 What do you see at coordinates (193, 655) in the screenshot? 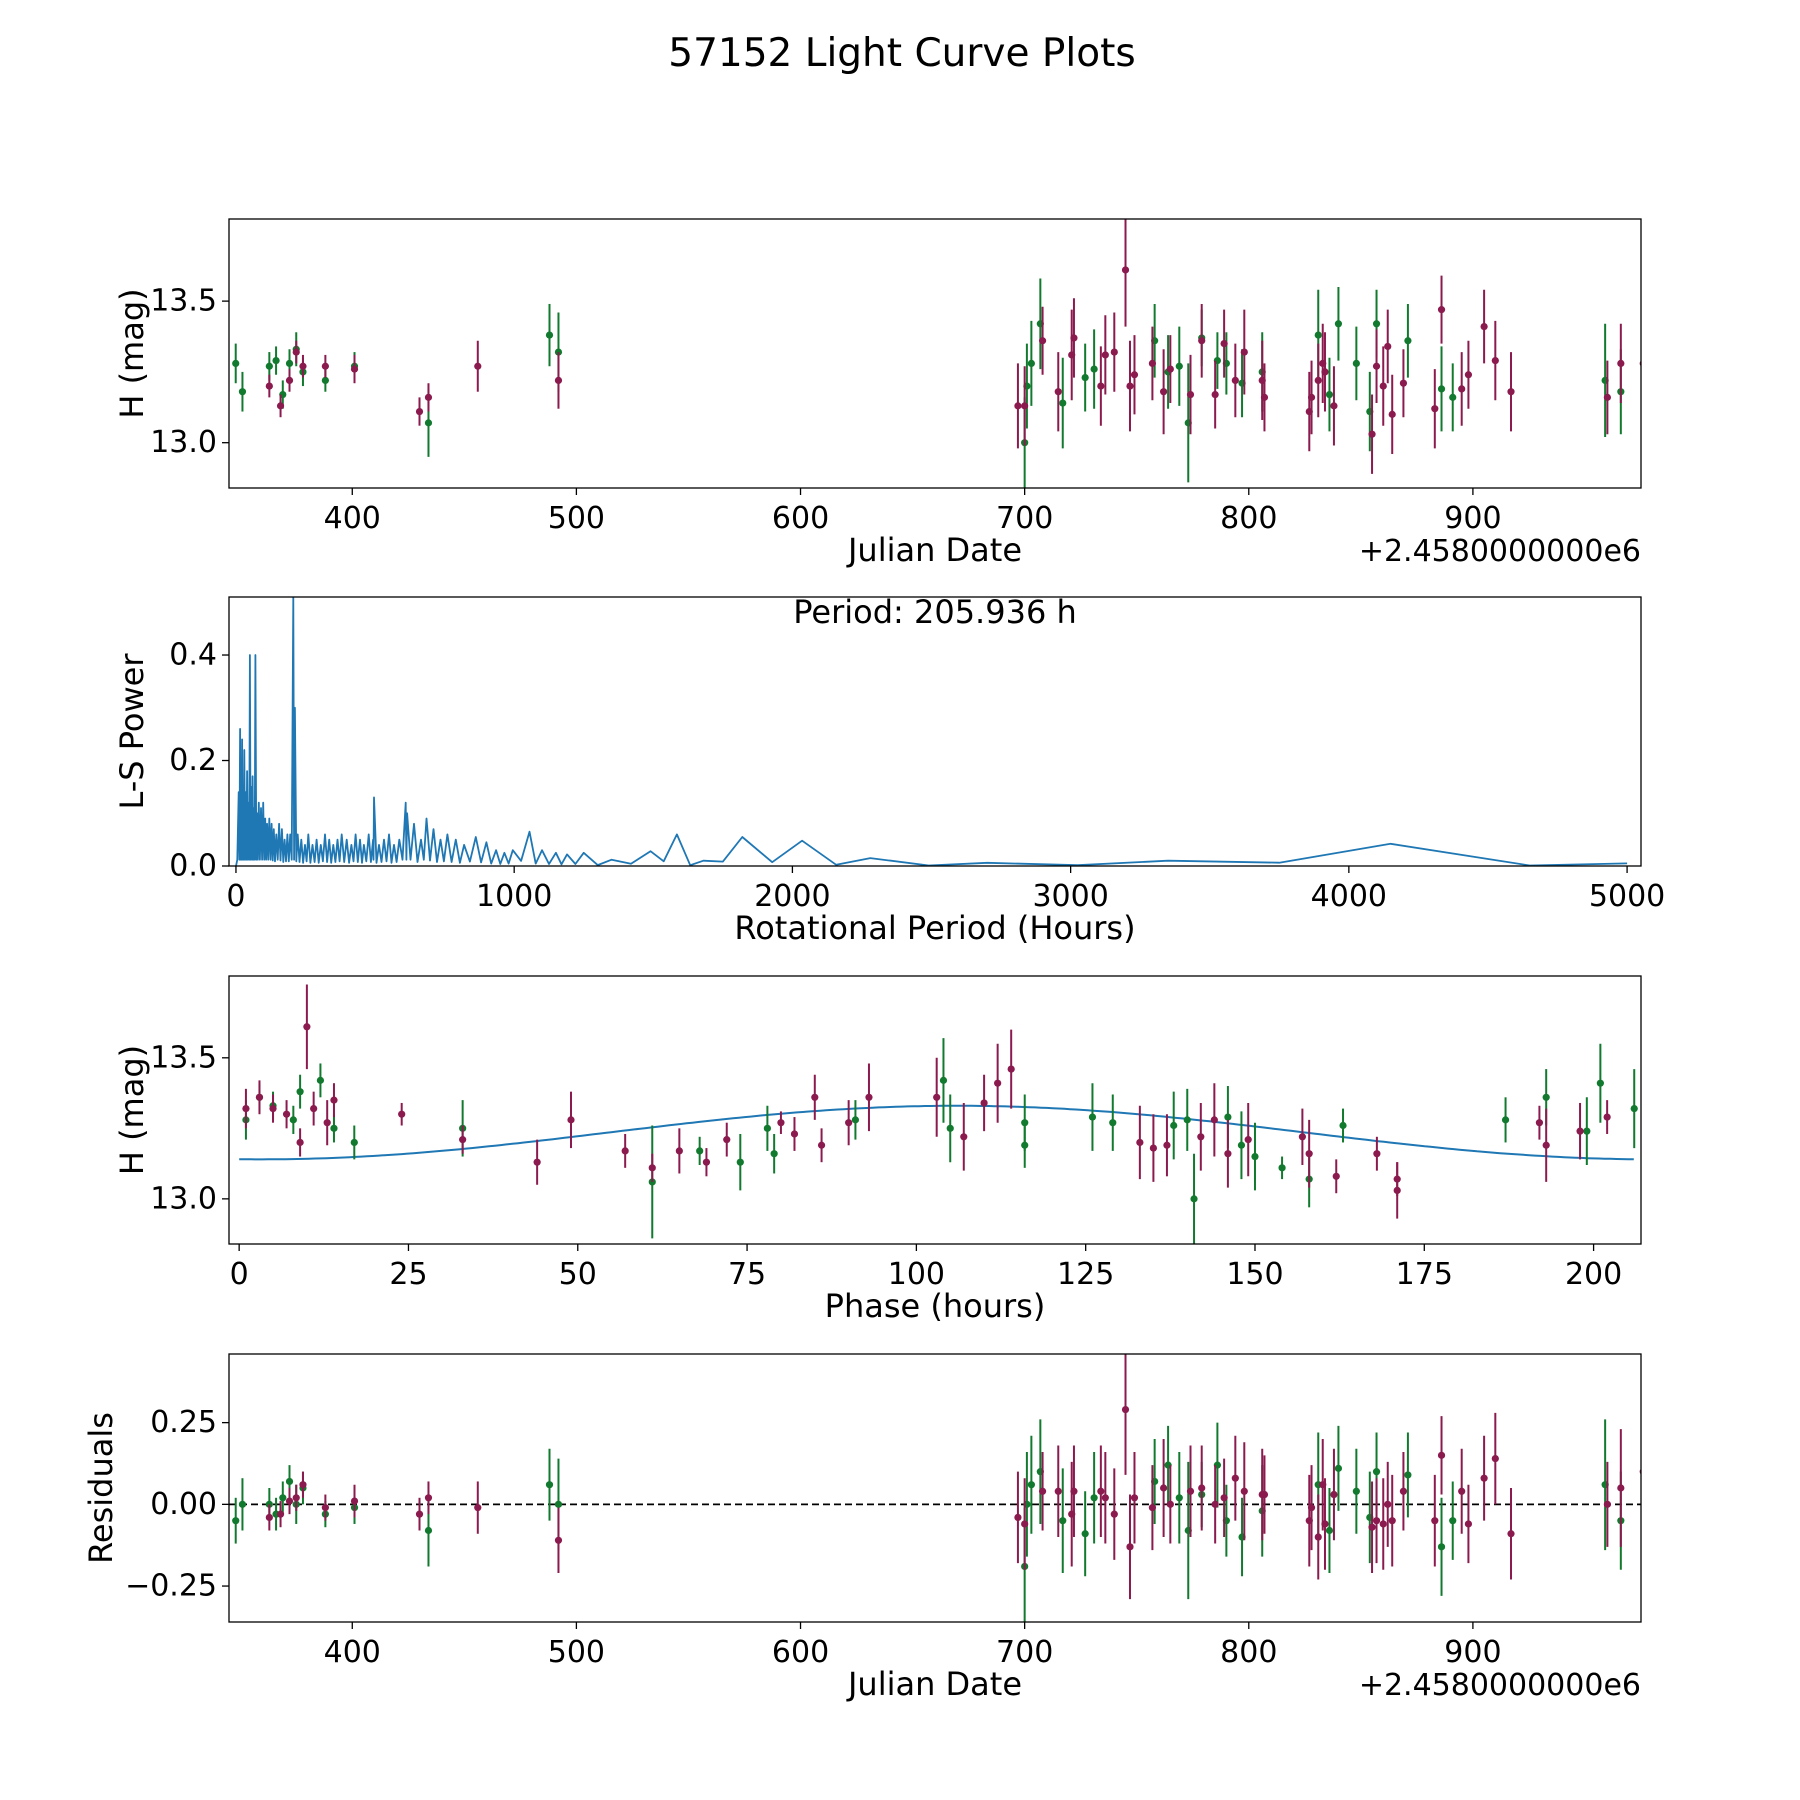
I see `periodogram-y-tick-label: 0.4` at bounding box center [193, 655].